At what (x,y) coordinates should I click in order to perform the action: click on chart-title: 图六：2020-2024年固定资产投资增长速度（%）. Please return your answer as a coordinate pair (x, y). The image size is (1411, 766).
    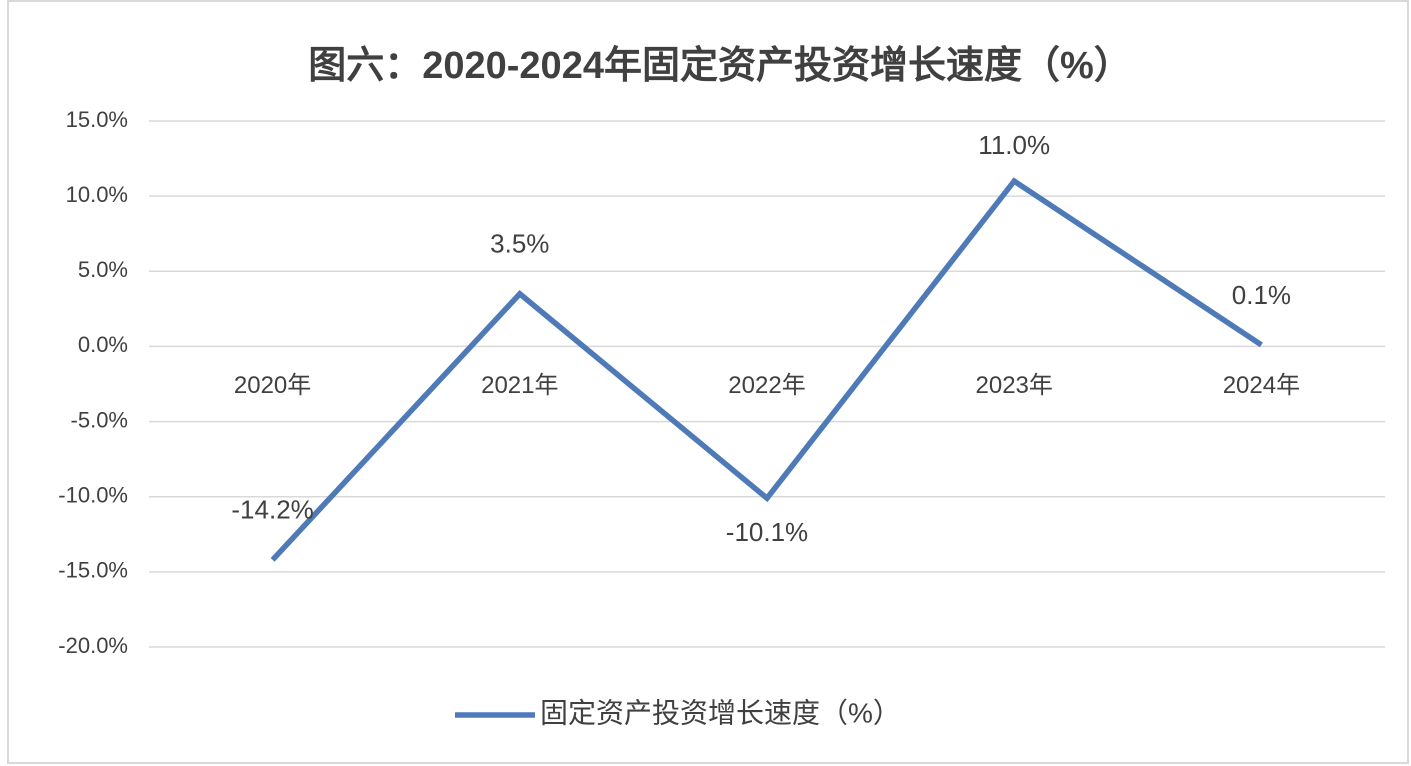
    Looking at the image, I should click on (720, 66).